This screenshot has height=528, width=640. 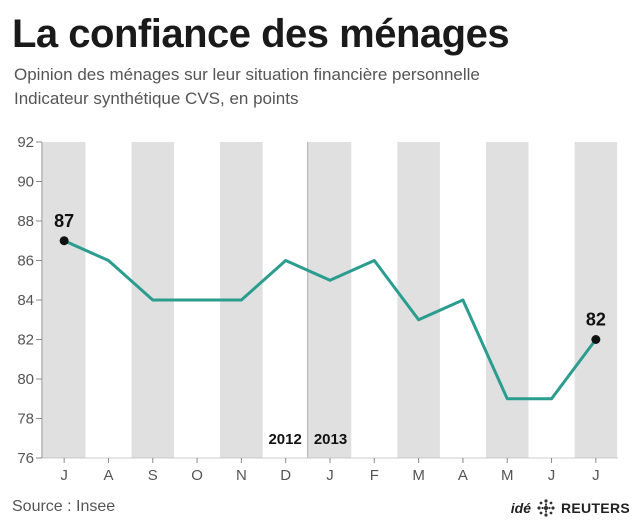 What do you see at coordinates (330, 439) in the screenshot?
I see `year-label: 2013` at bounding box center [330, 439].